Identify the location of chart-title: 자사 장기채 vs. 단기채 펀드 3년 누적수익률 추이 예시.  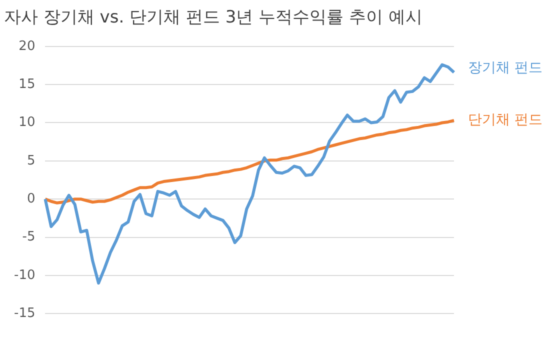
(213, 18).